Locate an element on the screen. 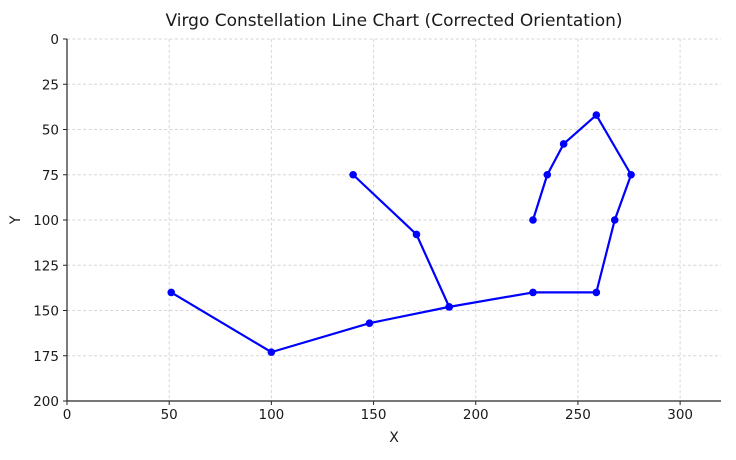  y-tick-label: 125 is located at coordinates (46, 266).